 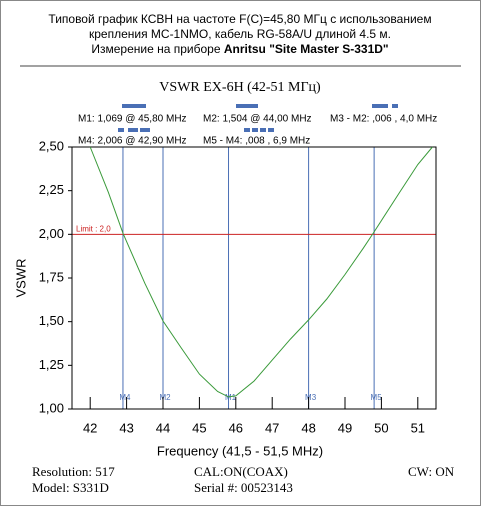 I want to click on x-tick-label: 46, so click(x=236, y=427).